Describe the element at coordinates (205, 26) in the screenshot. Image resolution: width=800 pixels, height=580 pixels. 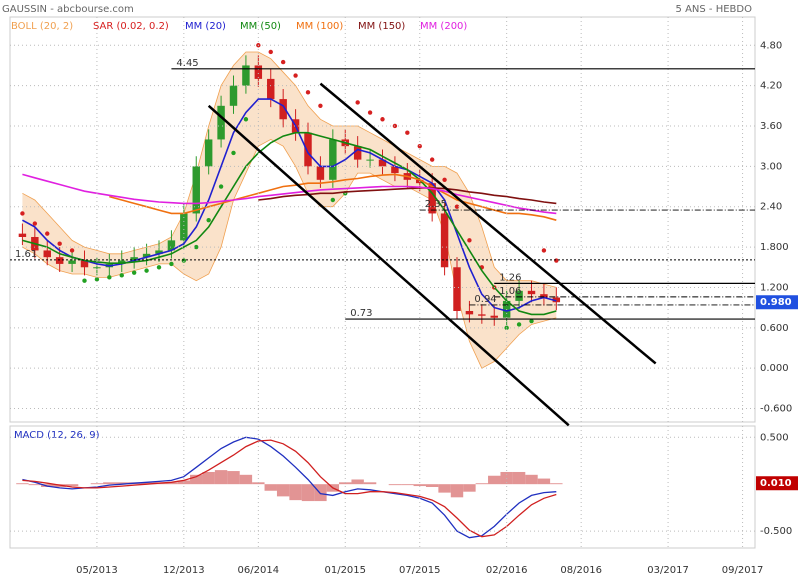
I see `legend-entry: MM (20)` at that location.